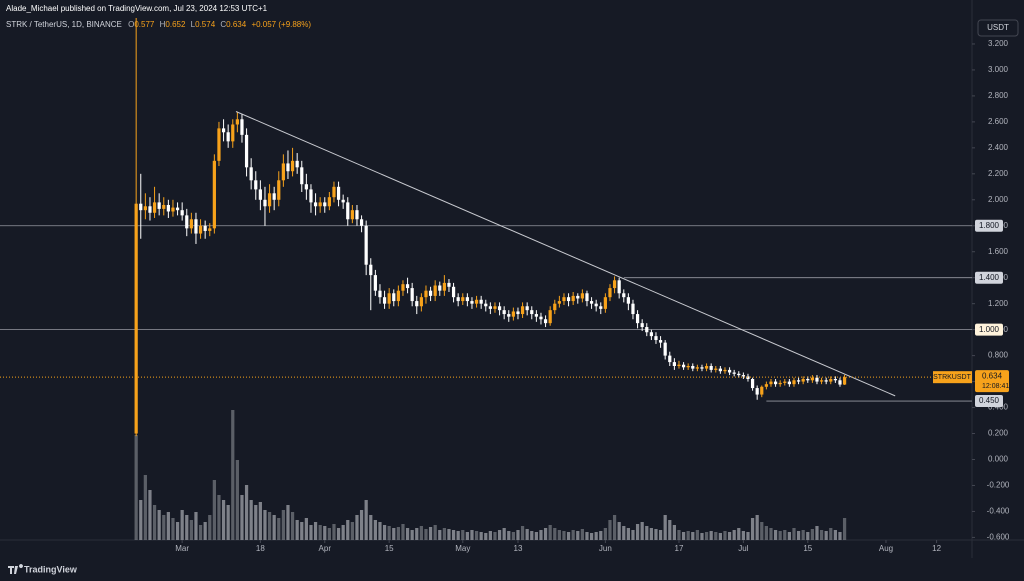 Image resolution: width=1024 pixels, height=581 pixels. What do you see at coordinates (15, 569) in the screenshot?
I see `brand-logo` at bounding box center [15, 569].